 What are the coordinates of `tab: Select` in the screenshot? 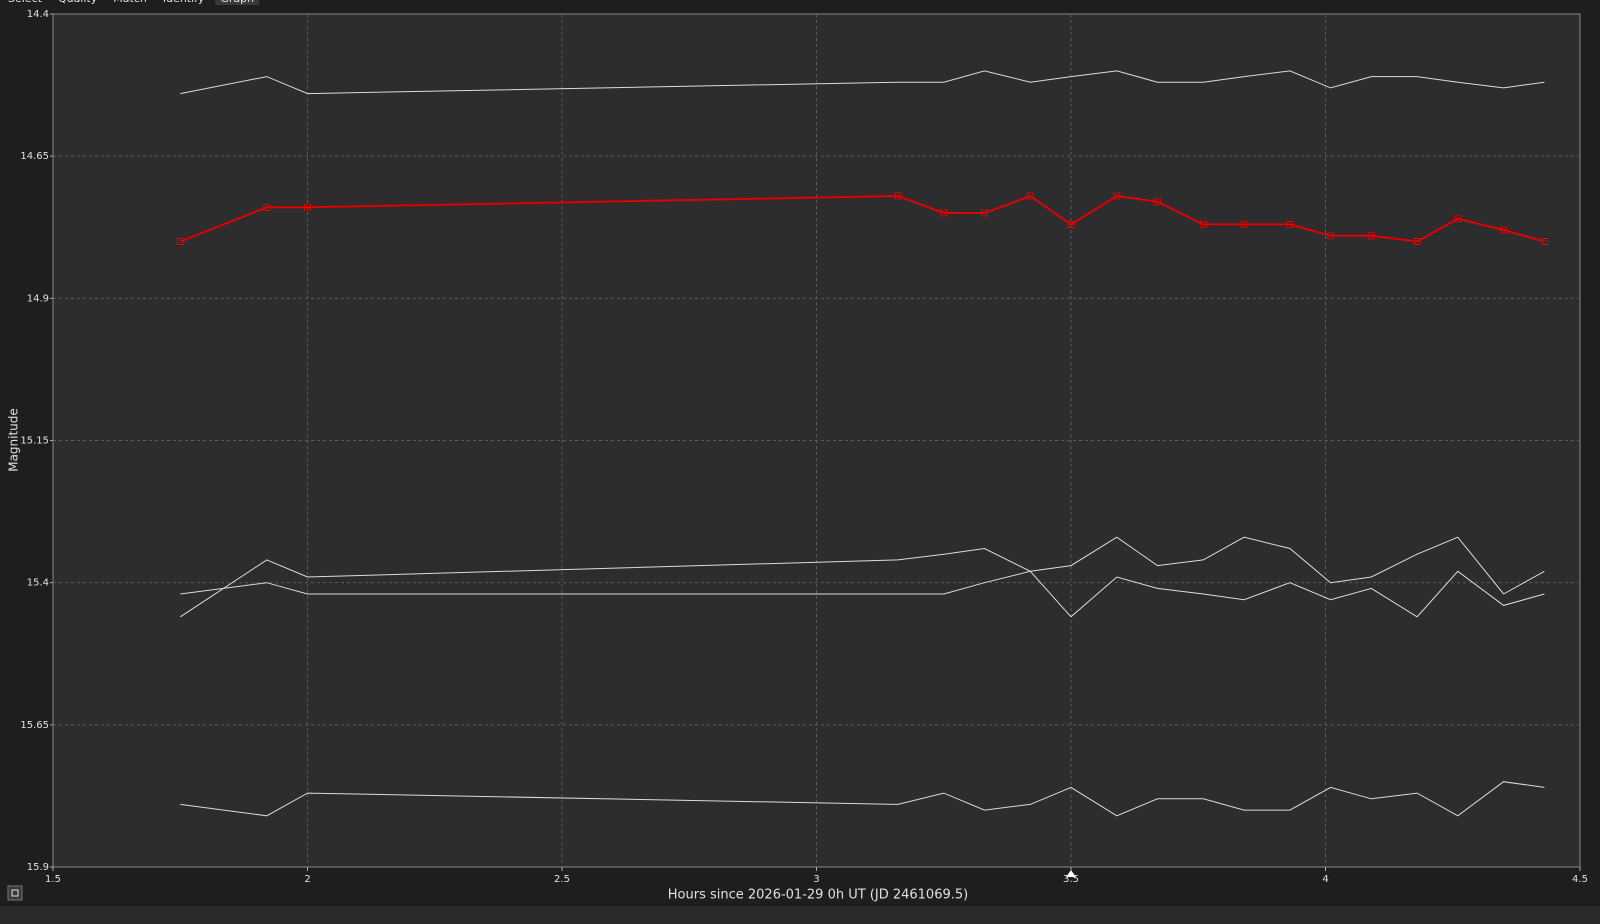 It's located at (25, 2).